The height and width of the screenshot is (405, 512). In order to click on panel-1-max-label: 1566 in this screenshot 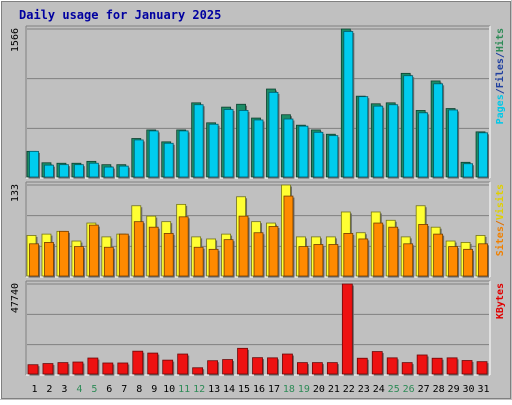, I will do `click(15, 40)`.